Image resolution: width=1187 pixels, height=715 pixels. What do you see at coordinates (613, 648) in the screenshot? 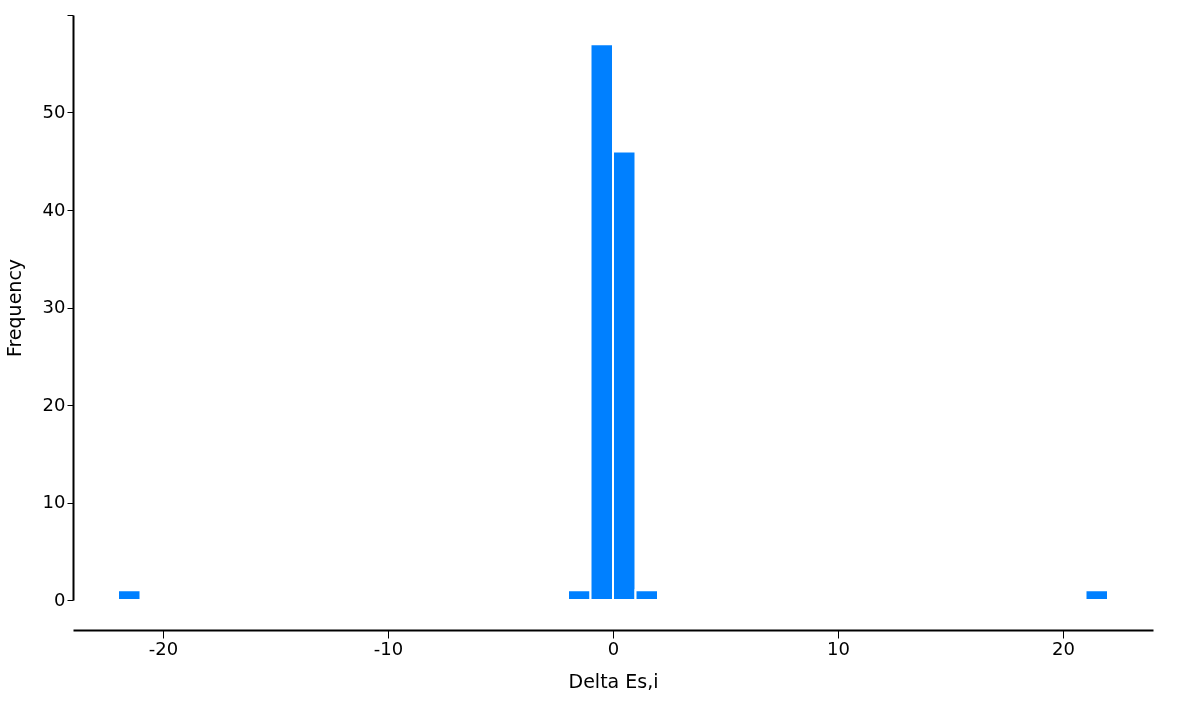
I see `x-tick-label: 0` at bounding box center [613, 648].